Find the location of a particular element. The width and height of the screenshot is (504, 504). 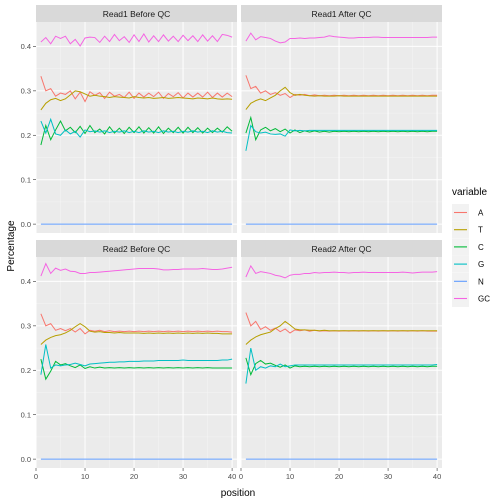

legend-label: A is located at coordinates (481, 213).